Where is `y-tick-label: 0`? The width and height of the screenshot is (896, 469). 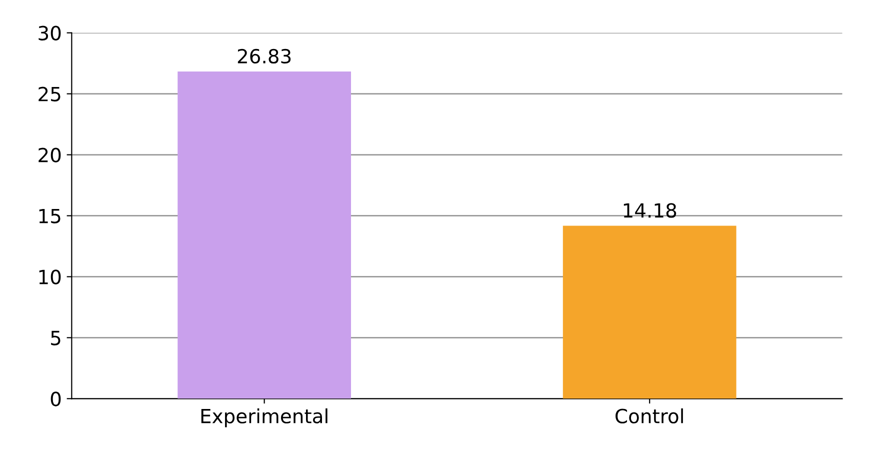
y-tick-label: 0 is located at coordinates (55, 399).